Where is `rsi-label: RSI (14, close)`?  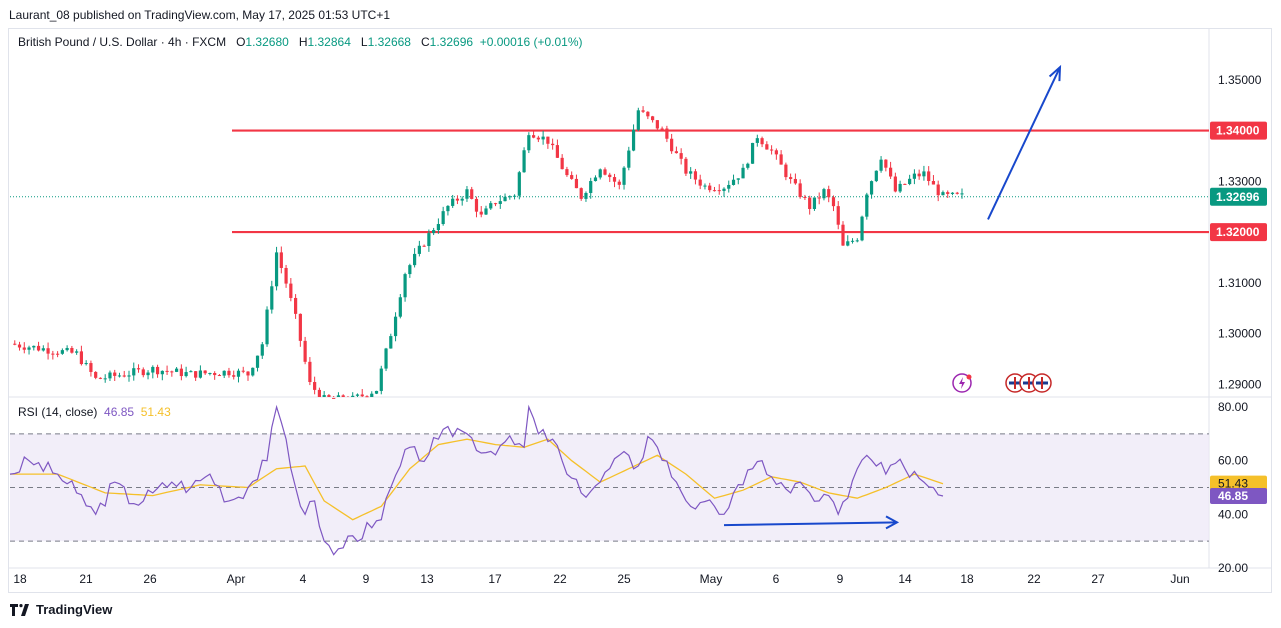 rsi-label: RSI (14, close) is located at coordinates (58, 412).